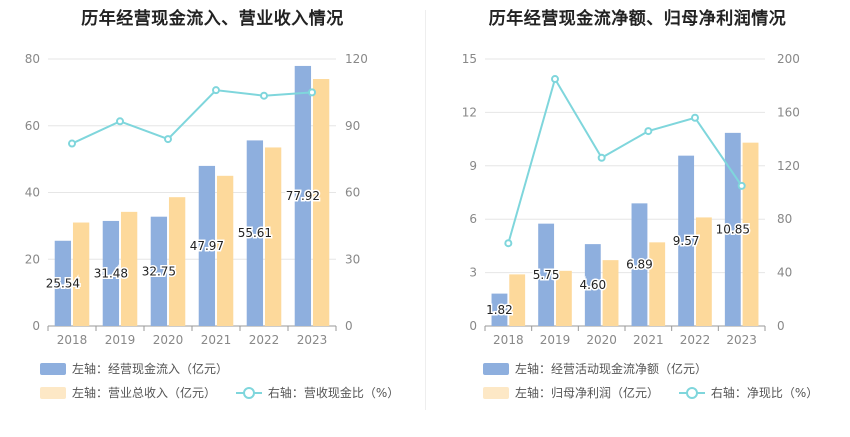 Image resolution: width=850 pixels, height=437 pixels. I want to click on legend: 左轴：经营活动现金流净额（亿元）, so click(603, 369).